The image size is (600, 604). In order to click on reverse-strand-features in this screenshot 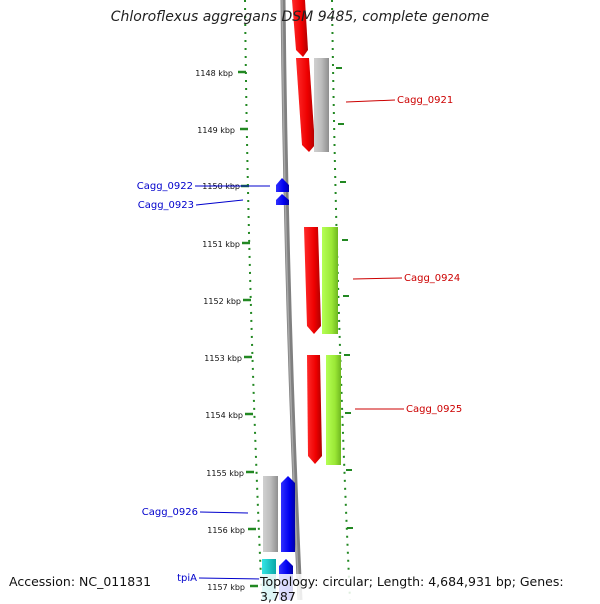, I will do `click(316, 232)`.